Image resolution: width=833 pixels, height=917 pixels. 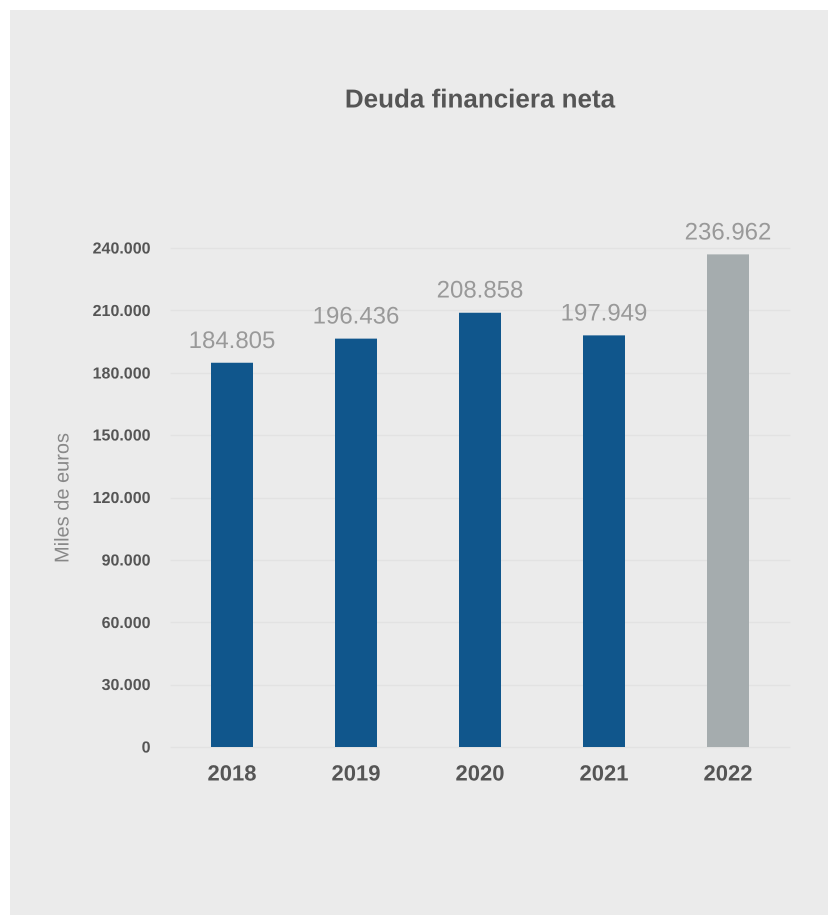 I want to click on y-tick-label: 120.000, so click(x=121, y=498).